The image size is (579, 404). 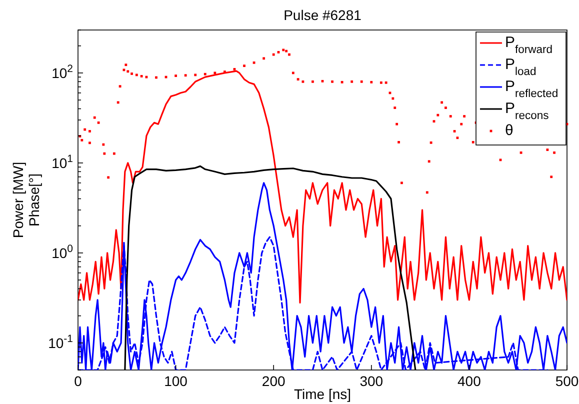 What do you see at coordinates (26, 200) in the screenshot?
I see `y-axis-title: Power [MW] Phase[°]` at bounding box center [26, 200].